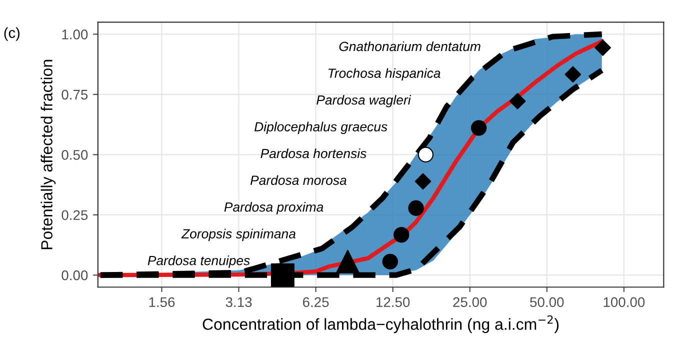  Describe the element at coordinates (470, 302) in the screenshot. I see `x-tick-label: 25.00` at that location.